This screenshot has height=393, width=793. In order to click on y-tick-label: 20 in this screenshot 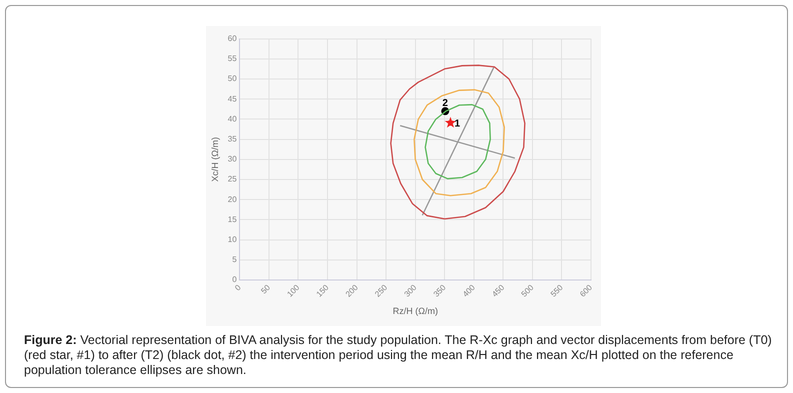, I will do `click(233, 199)`.